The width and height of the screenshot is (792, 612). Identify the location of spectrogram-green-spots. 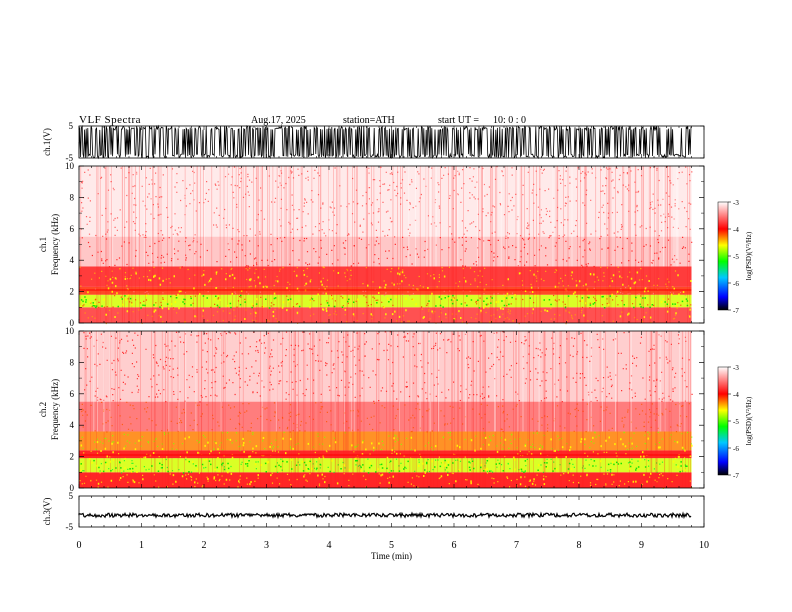
(384, 301).